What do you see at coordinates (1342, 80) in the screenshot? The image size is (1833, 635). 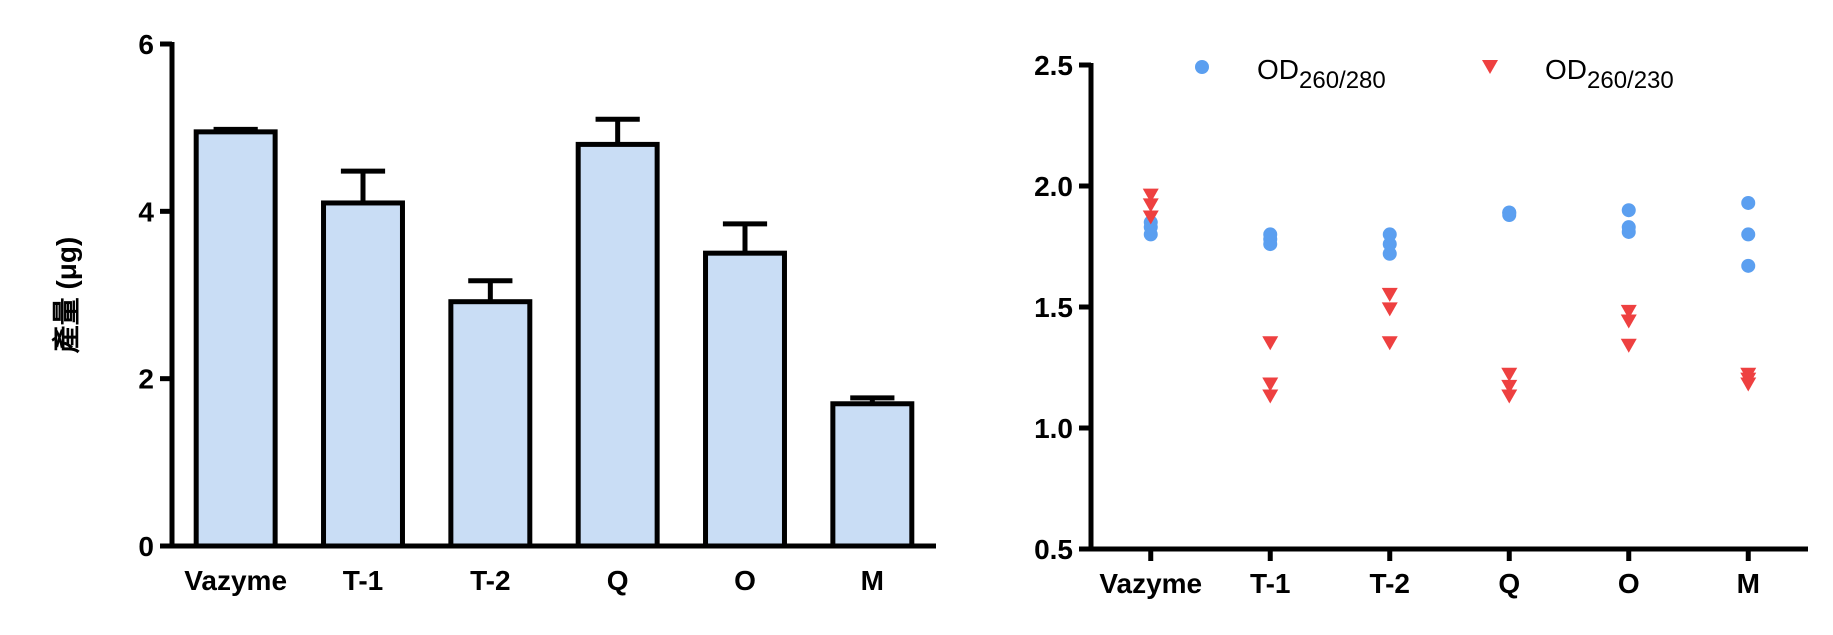 I see `legend-subscript: 260/280` at bounding box center [1342, 80].